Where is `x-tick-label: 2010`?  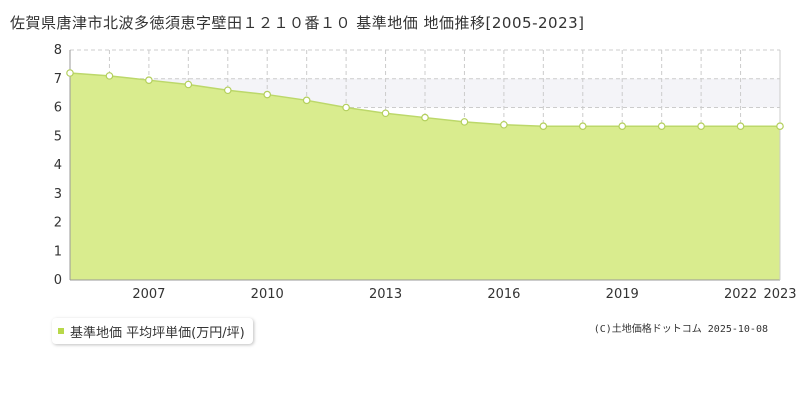 x-tick-label: 2010 is located at coordinates (267, 294).